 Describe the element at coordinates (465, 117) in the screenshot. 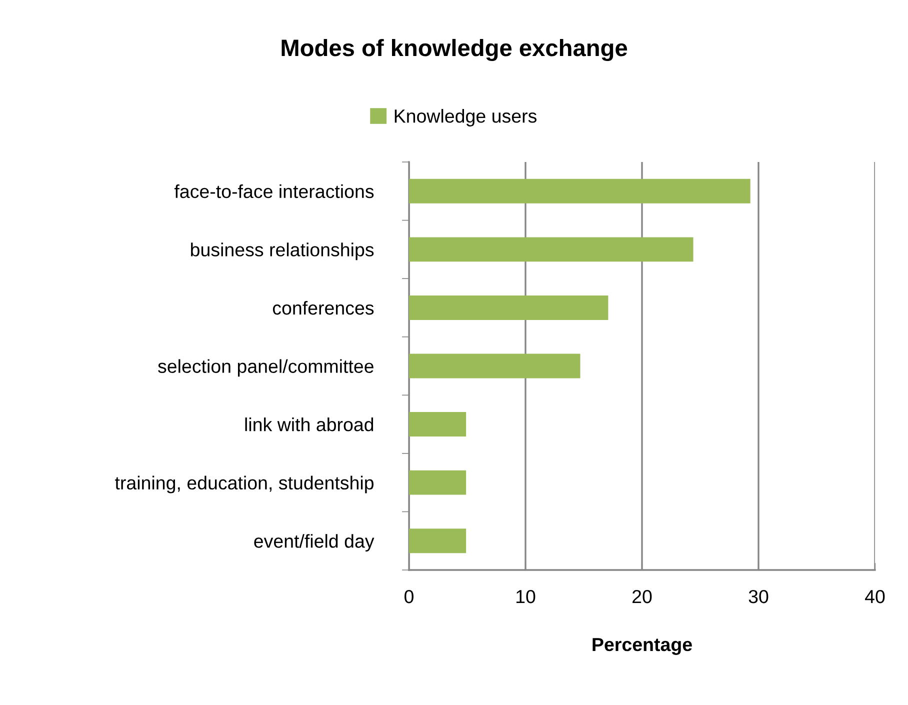

I see `legend-label: Knowledge users` at that location.